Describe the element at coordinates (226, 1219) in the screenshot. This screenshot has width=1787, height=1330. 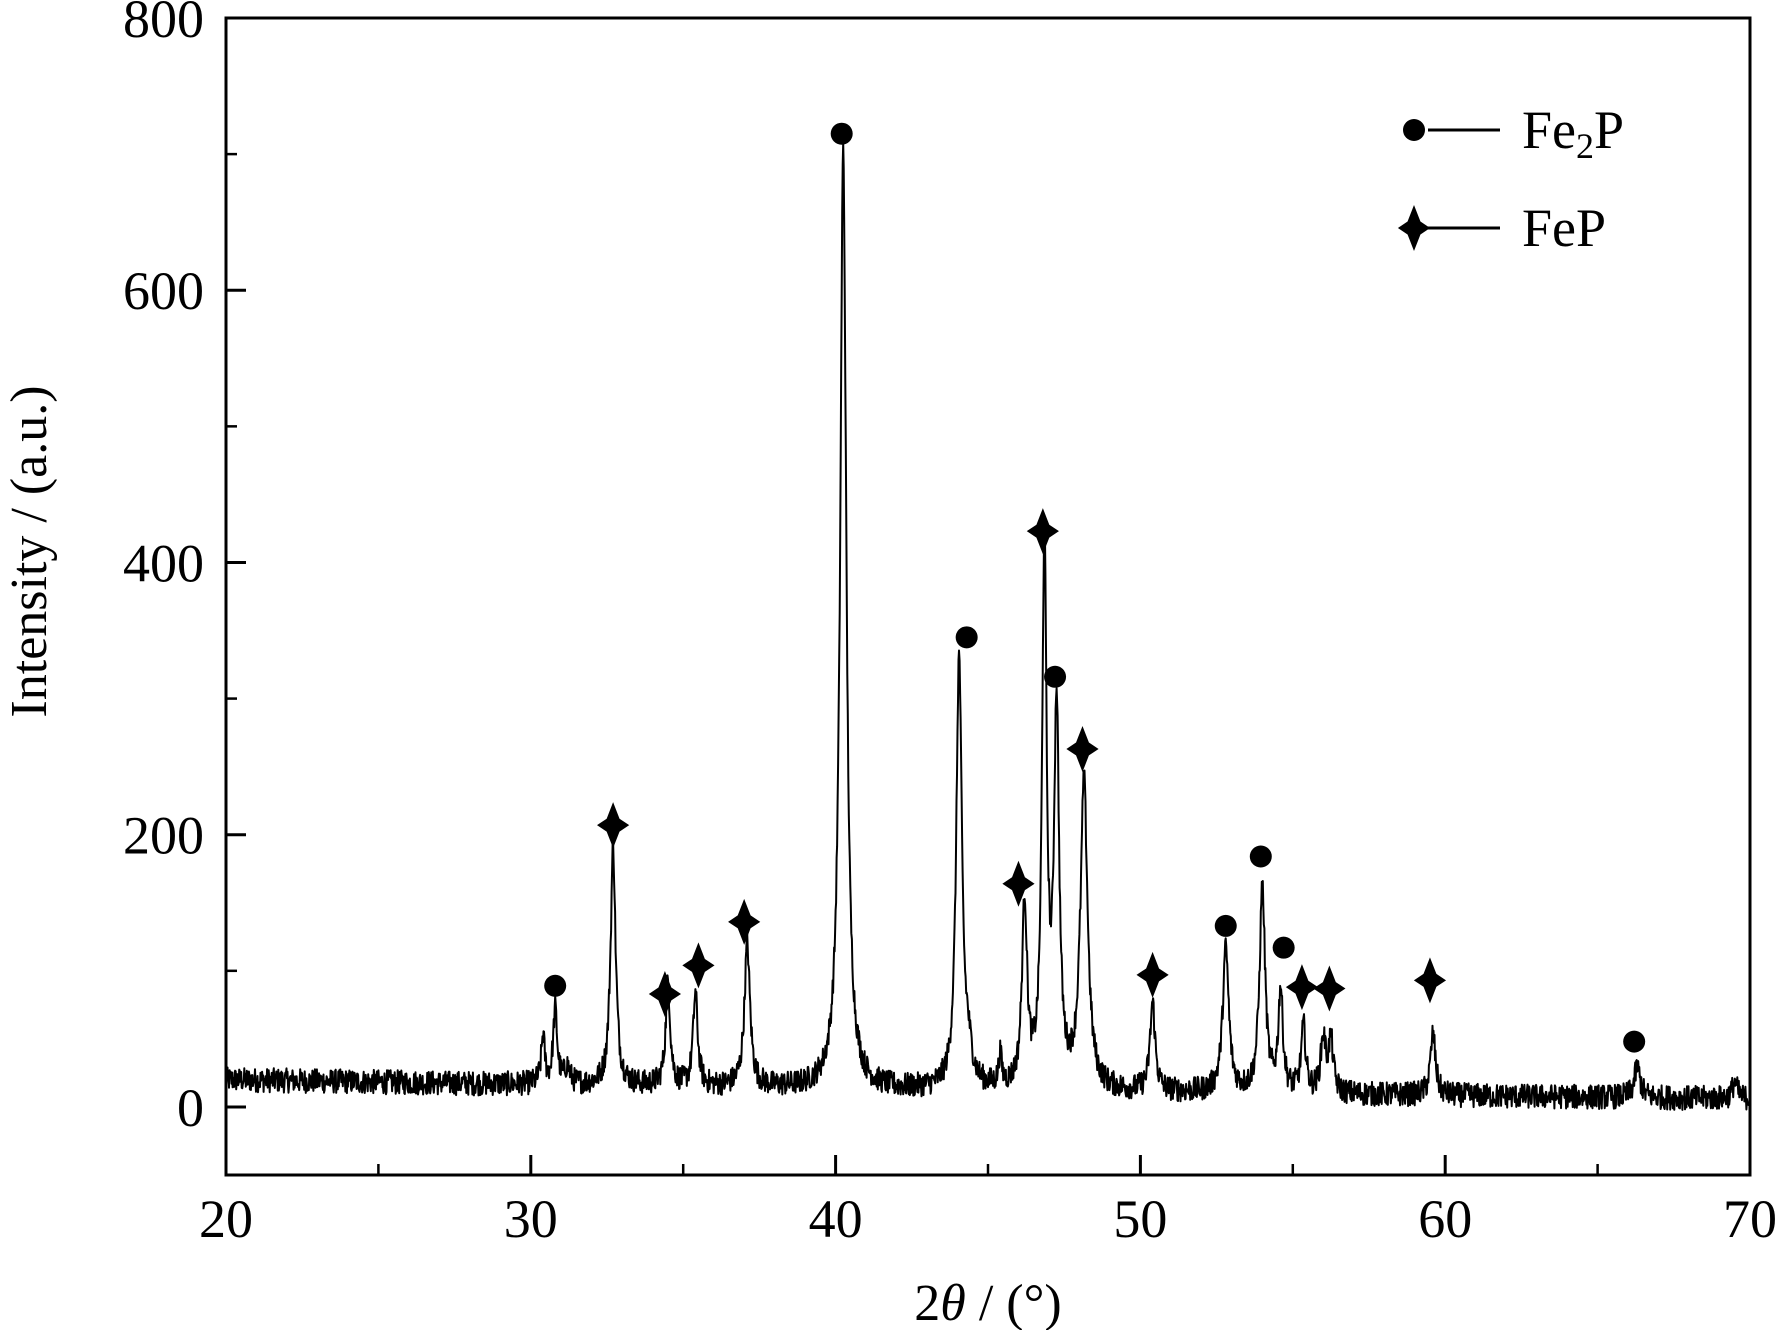
I see `x-tick-label: 20` at that location.